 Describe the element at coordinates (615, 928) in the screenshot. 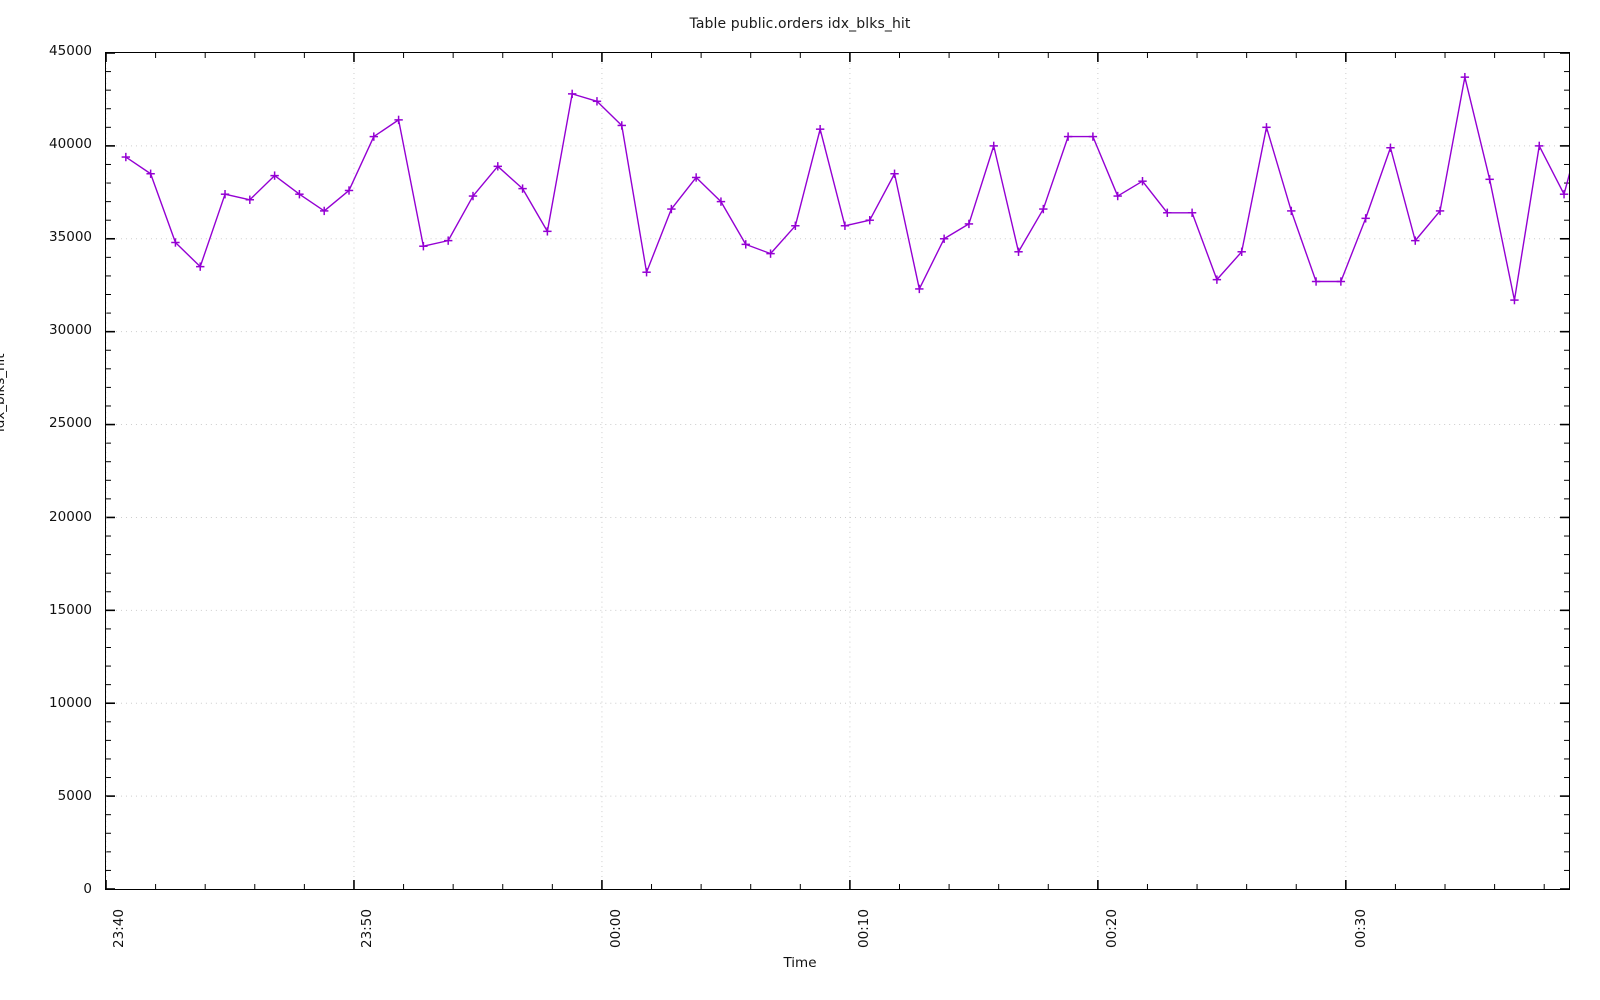

I see `x-tick-label: 00:00` at that location.